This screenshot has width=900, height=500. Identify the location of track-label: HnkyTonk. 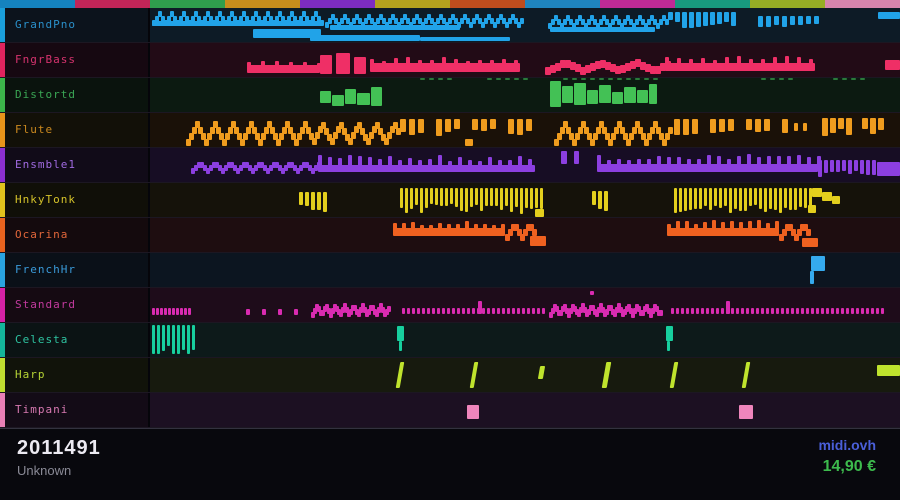
(45, 199).